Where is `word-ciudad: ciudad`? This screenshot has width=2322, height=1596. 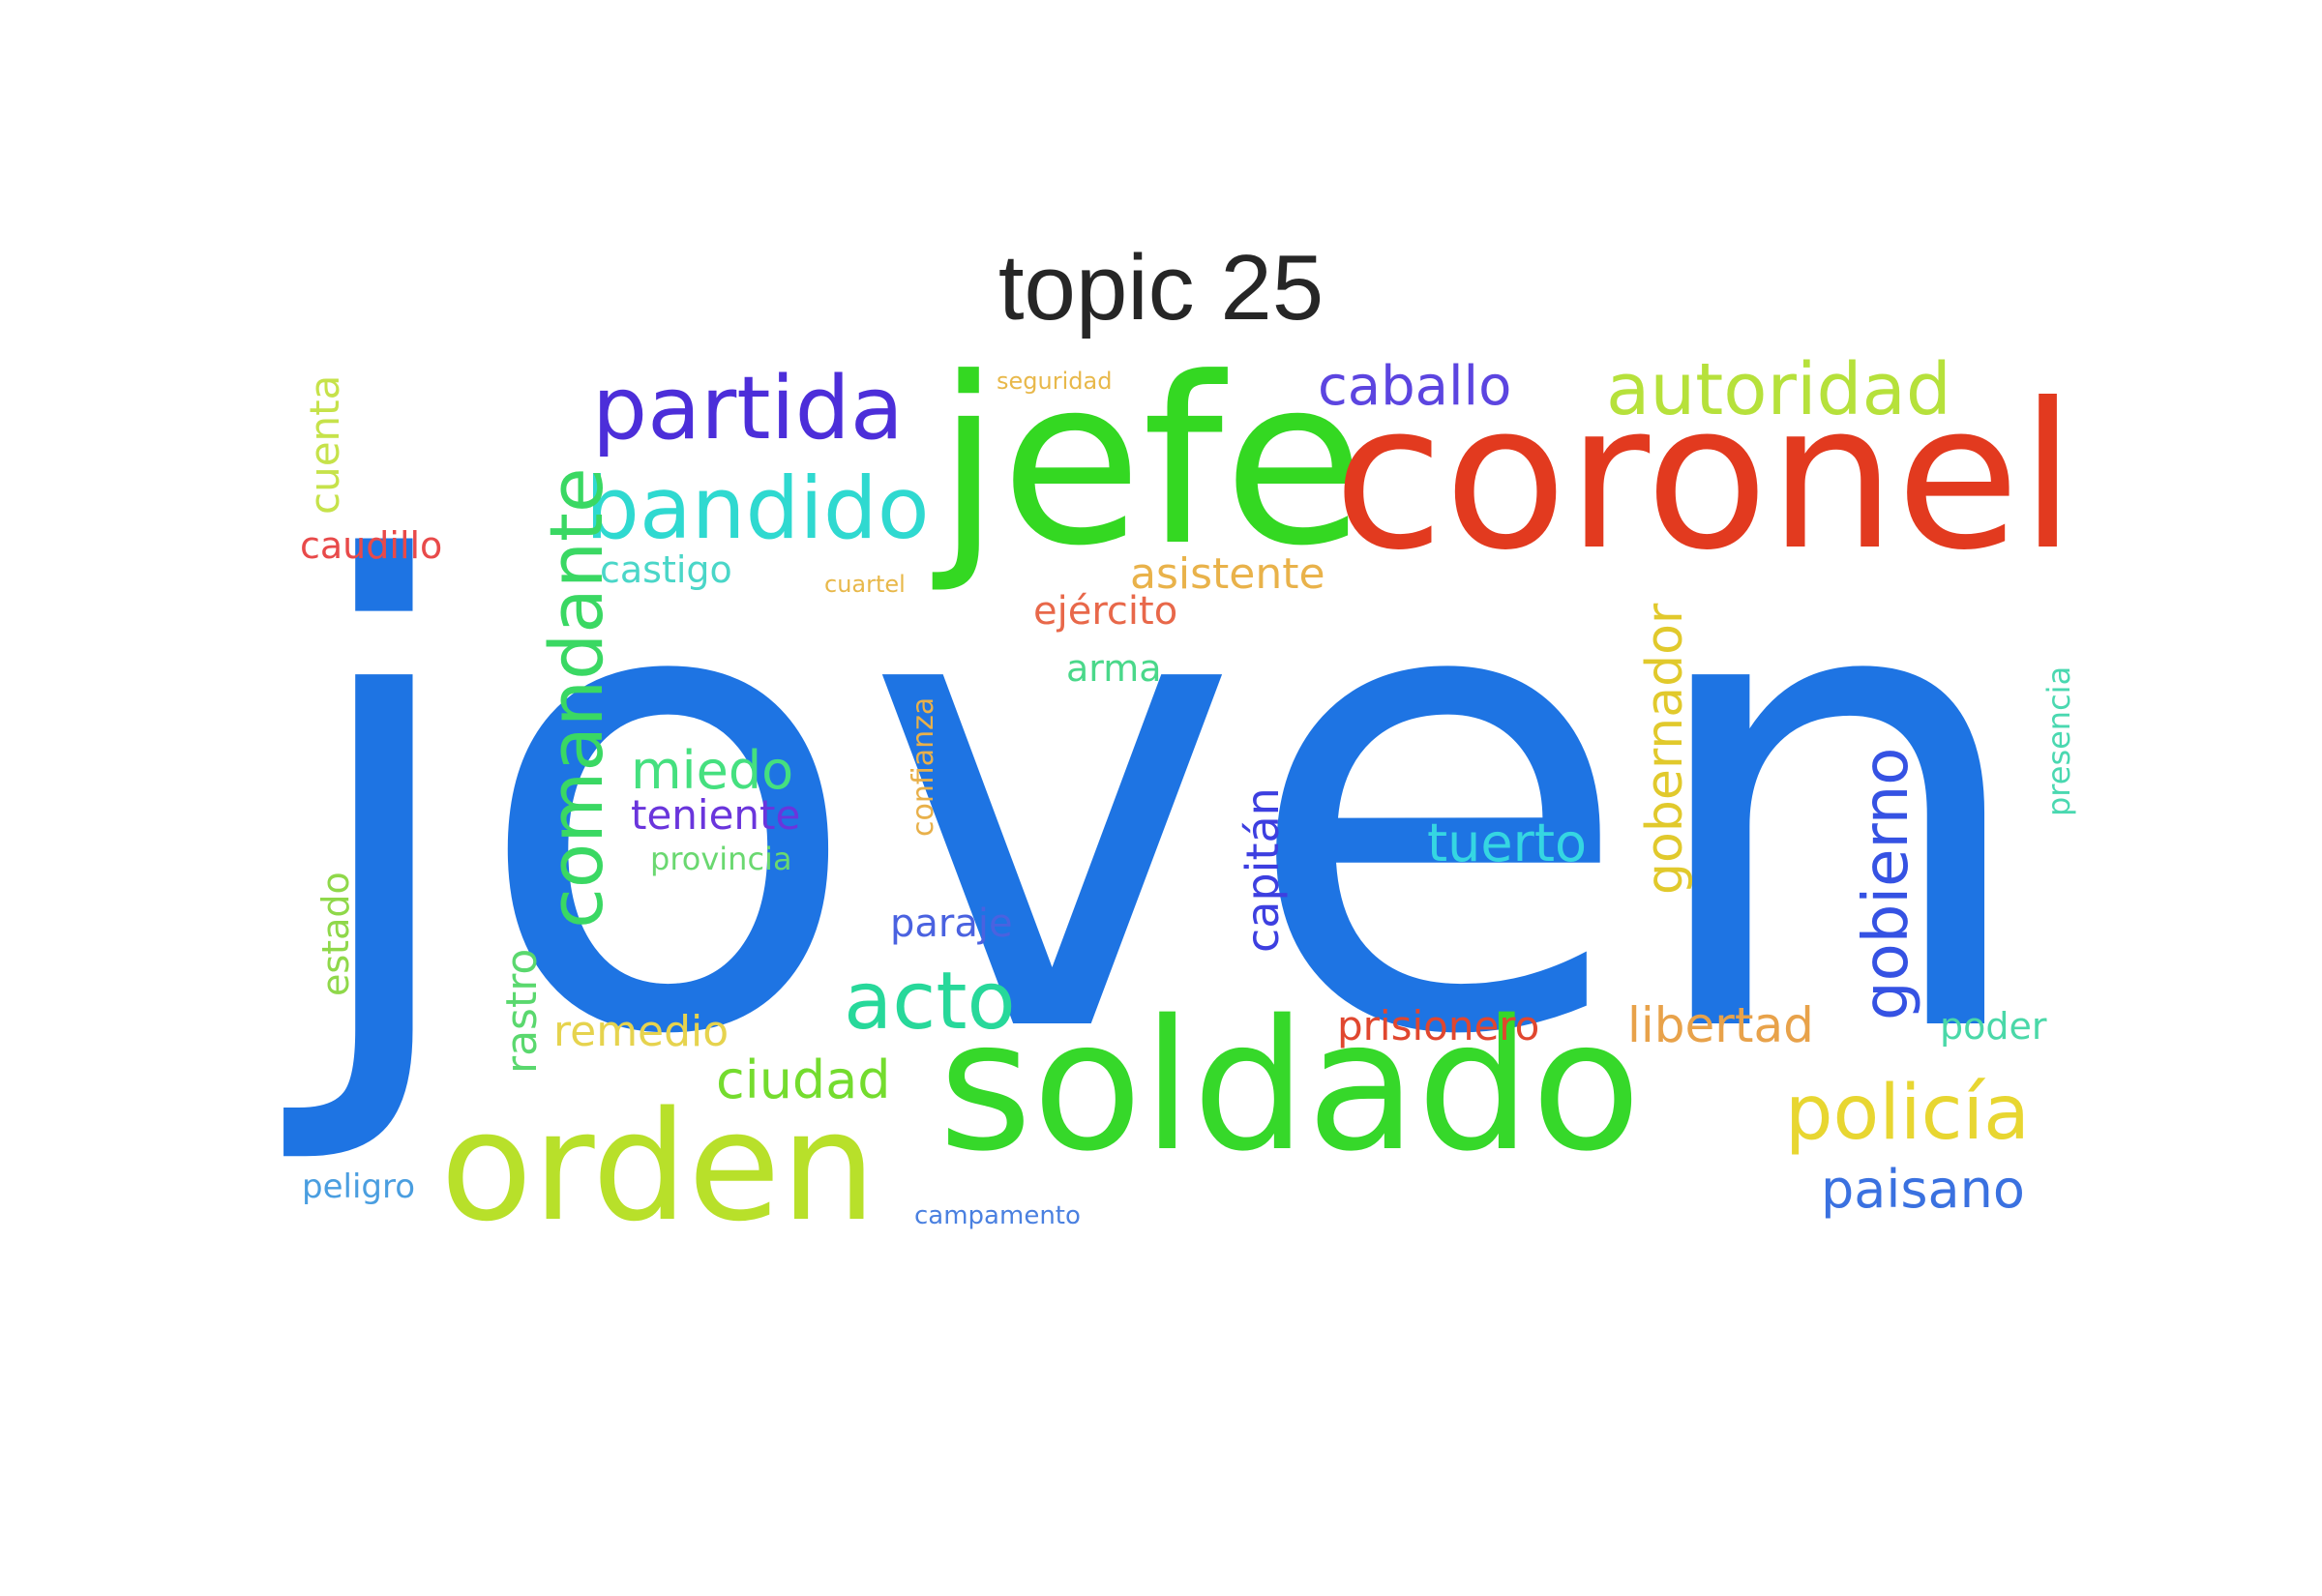 word-ciudad: ciudad is located at coordinates (803, 1079).